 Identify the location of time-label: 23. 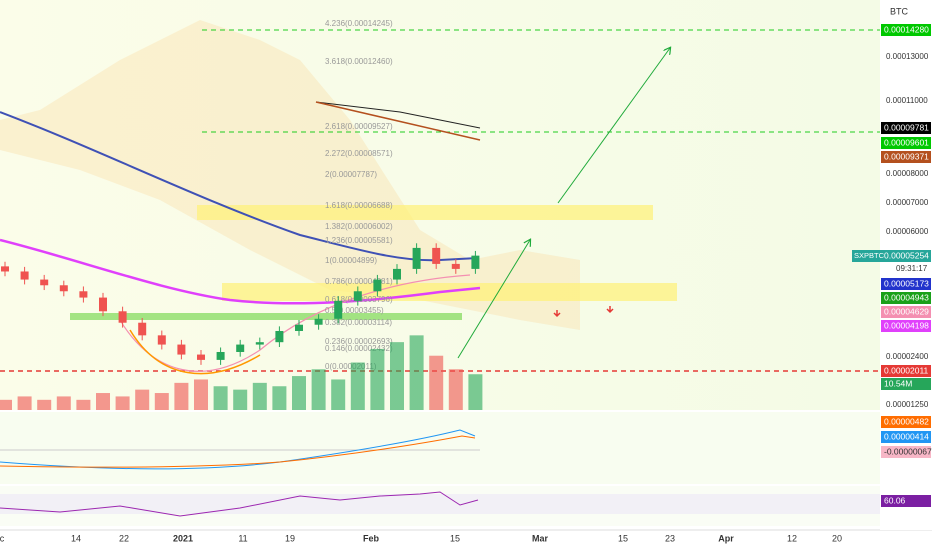
(670, 538).